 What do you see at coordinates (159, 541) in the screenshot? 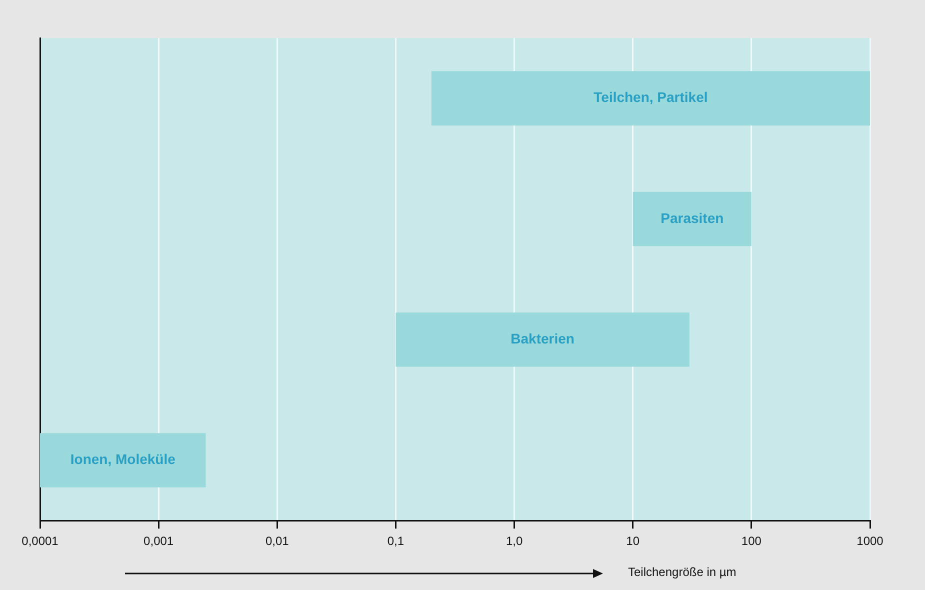
I see `x-tick-label: 0,001` at bounding box center [159, 541].